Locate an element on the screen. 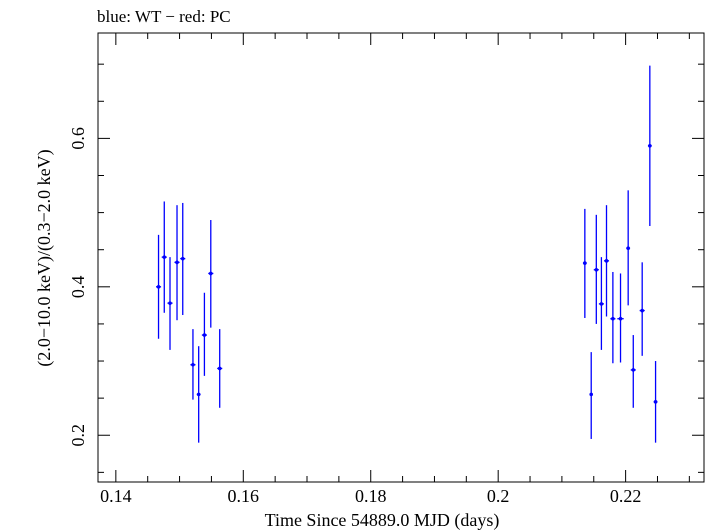 This screenshot has height=532, width=705. chart-title: blue: WT − red: PC is located at coordinates (164, 16).